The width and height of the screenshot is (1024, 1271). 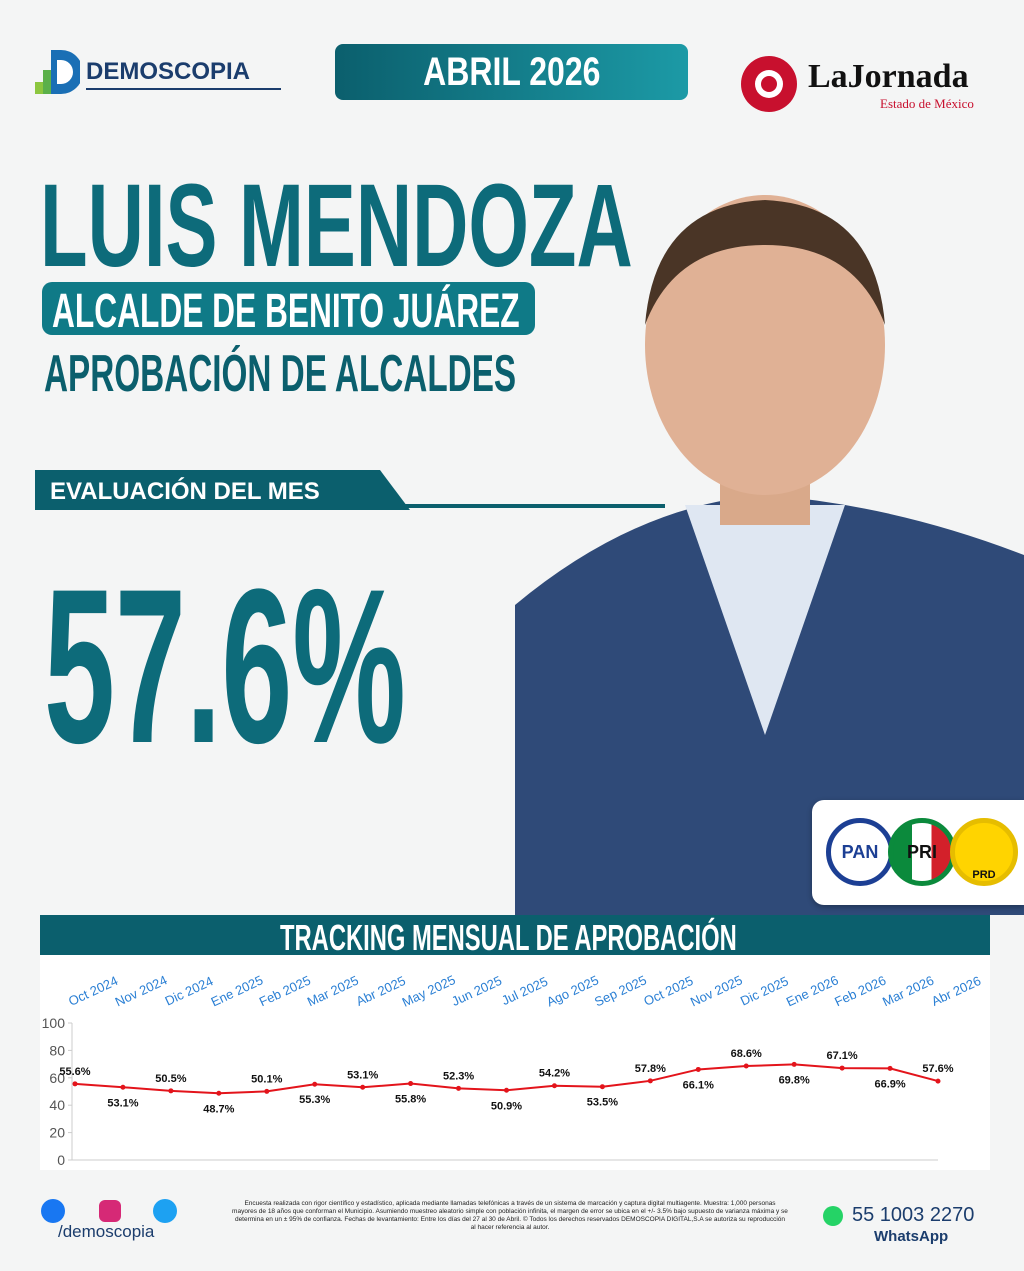 I want to click on data-label: 55.8%, so click(x=410, y=1100).